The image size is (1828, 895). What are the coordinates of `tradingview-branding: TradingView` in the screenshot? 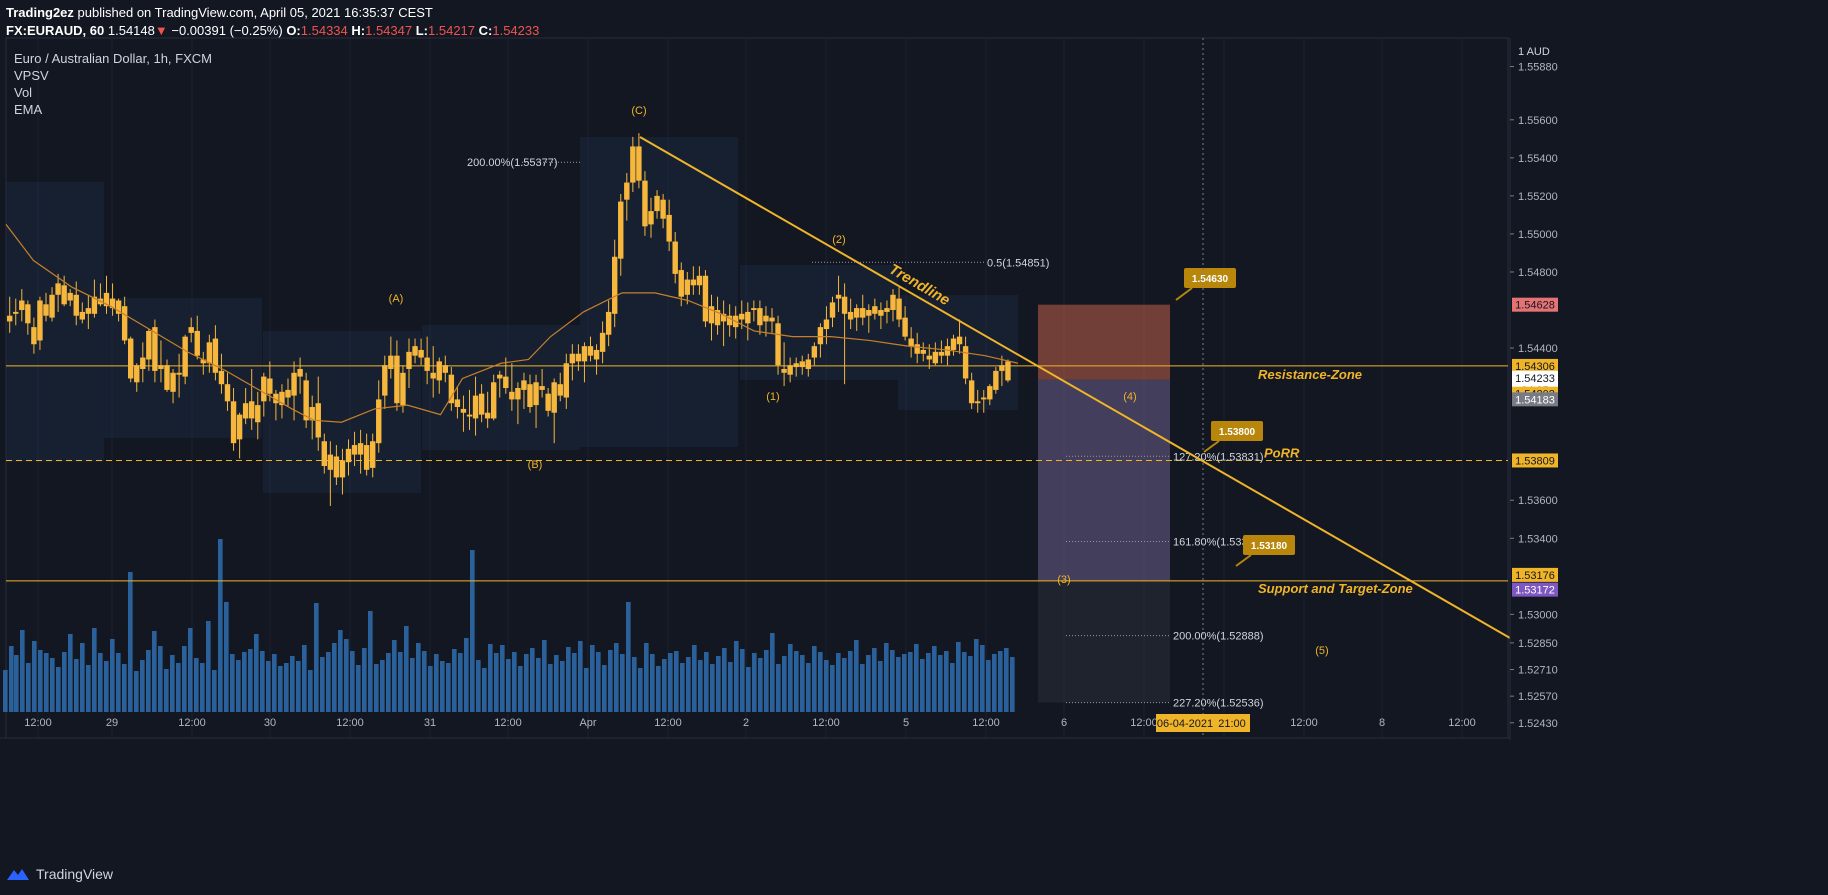 It's located at (59, 874).